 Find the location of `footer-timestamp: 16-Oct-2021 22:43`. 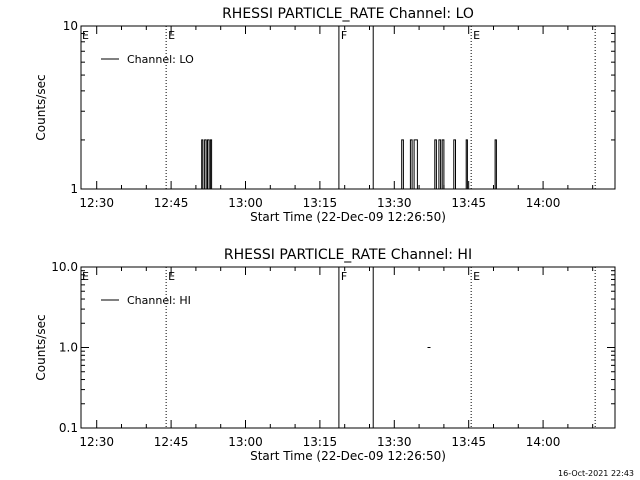

footer-timestamp: 16-Oct-2021 22:43 is located at coordinates (596, 473).